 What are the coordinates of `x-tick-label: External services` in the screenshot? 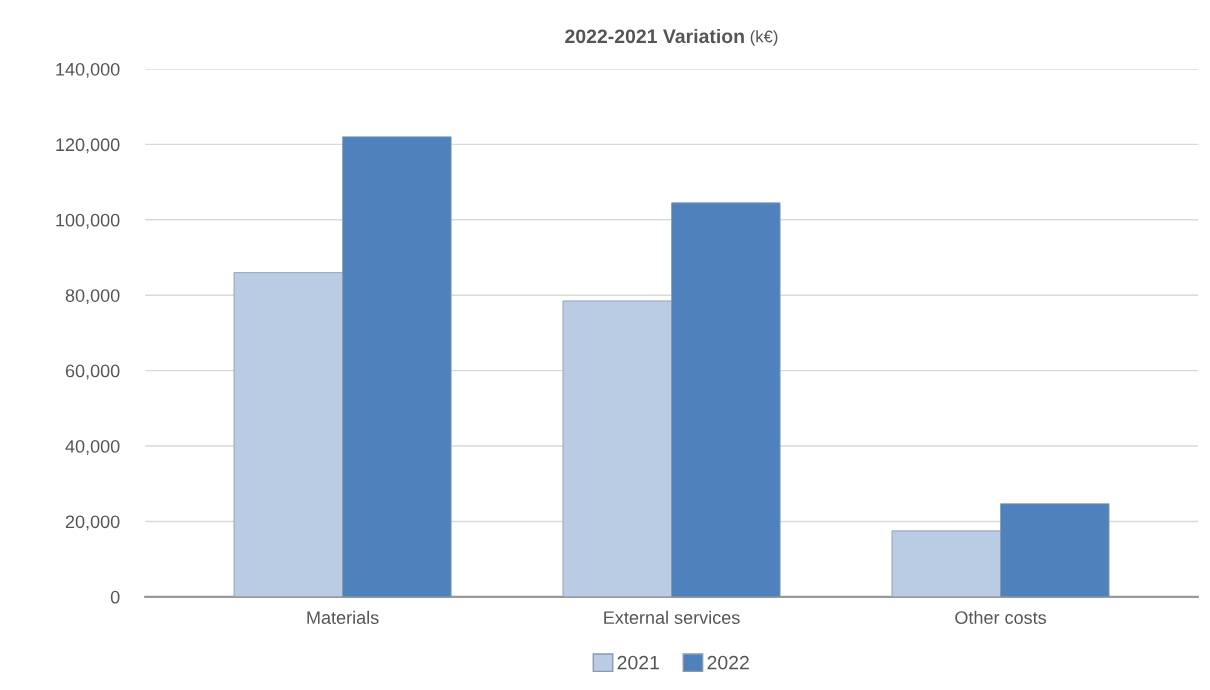 It's located at (672, 617).